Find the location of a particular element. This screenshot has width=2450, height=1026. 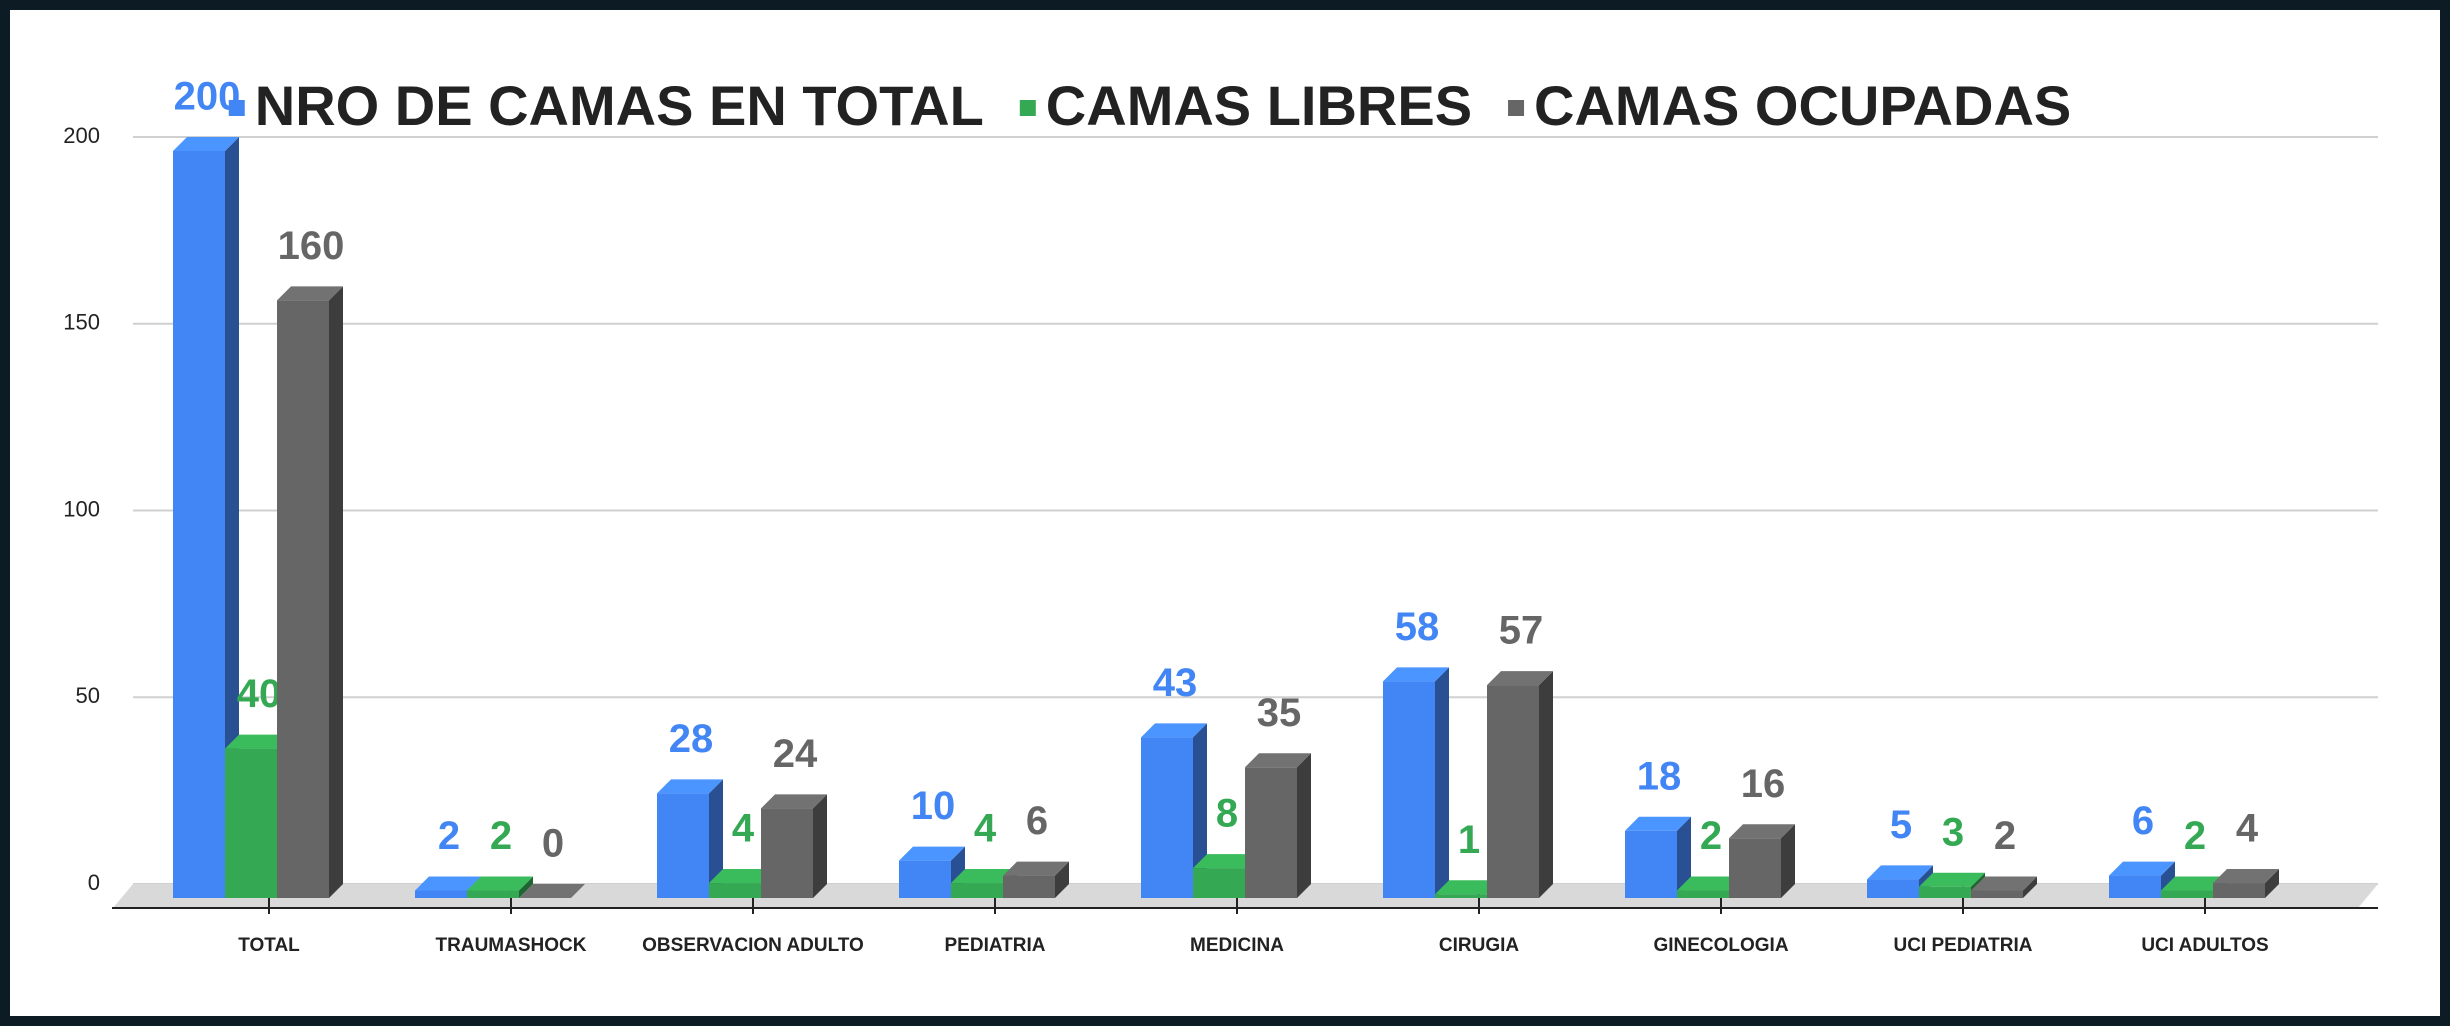

legend-label: CAMAS OCUPADAS is located at coordinates (1802, 105).